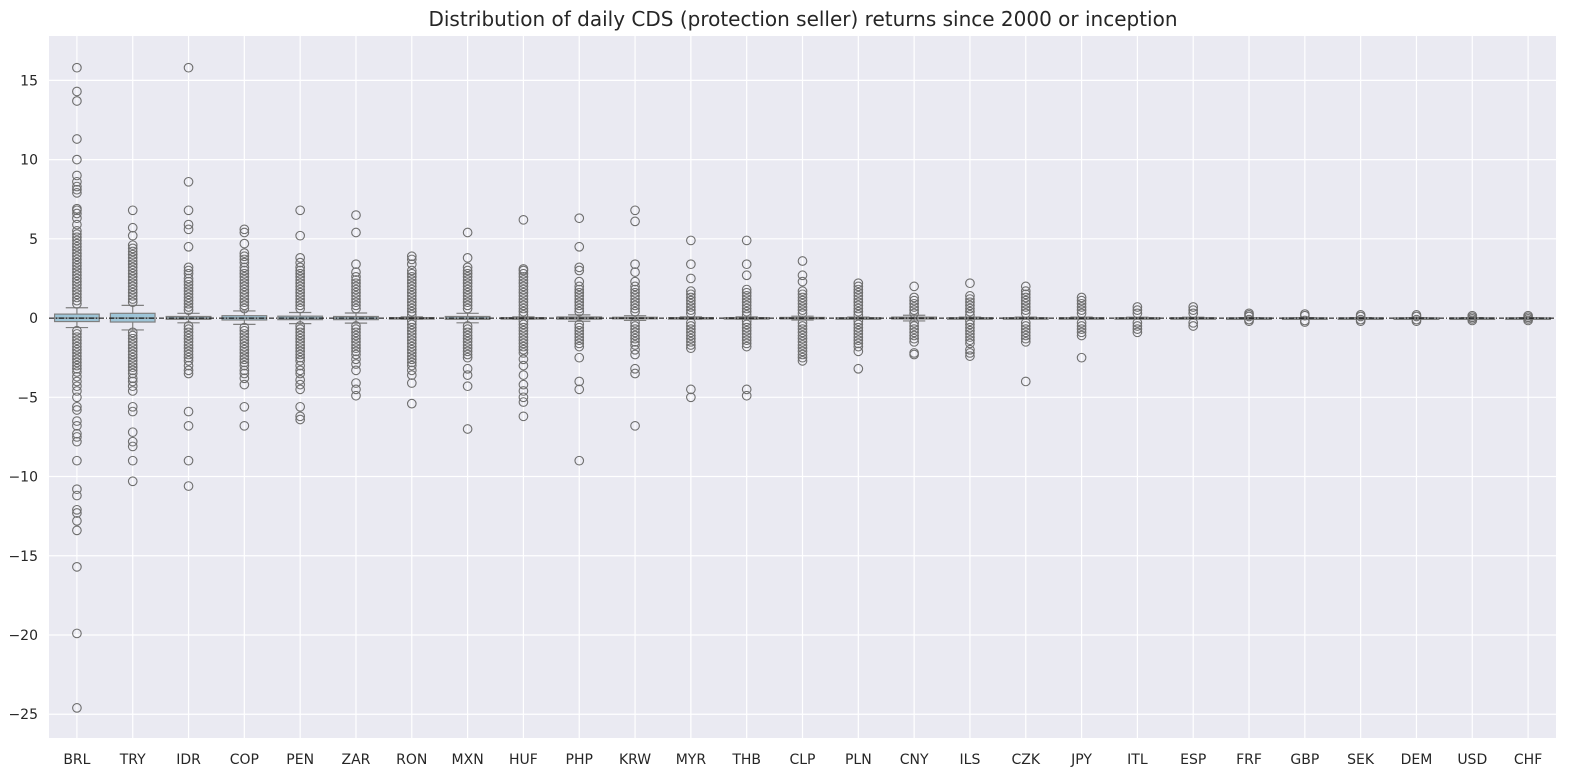 This screenshot has height=784, width=1584. What do you see at coordinates (23, 398) in the screenshot?
I see `y-axis-ticks: 15 10 5 0 −5 −10 −15 −20 −25` at bounding box center [23, 398].